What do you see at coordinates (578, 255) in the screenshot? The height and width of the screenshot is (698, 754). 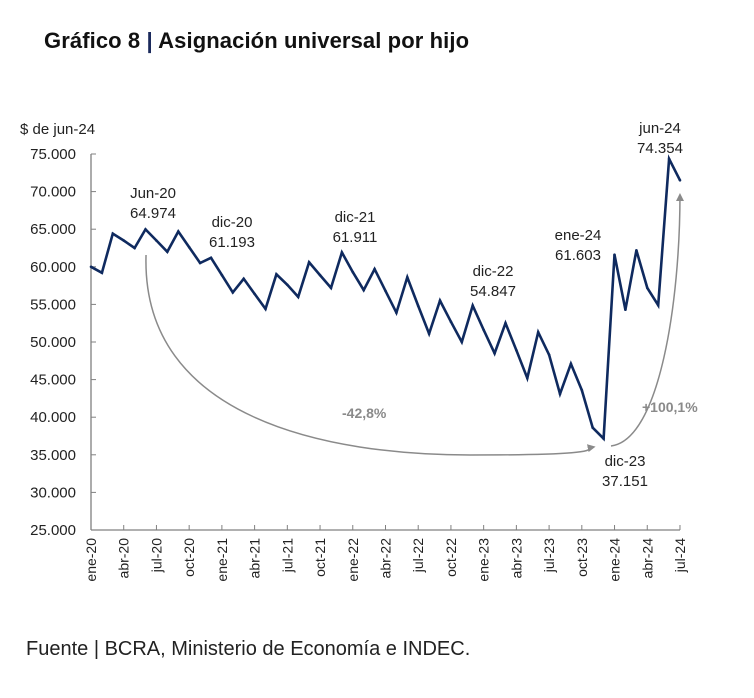 I see `annotation-value: 61.603` at bounding box center [578, 255].